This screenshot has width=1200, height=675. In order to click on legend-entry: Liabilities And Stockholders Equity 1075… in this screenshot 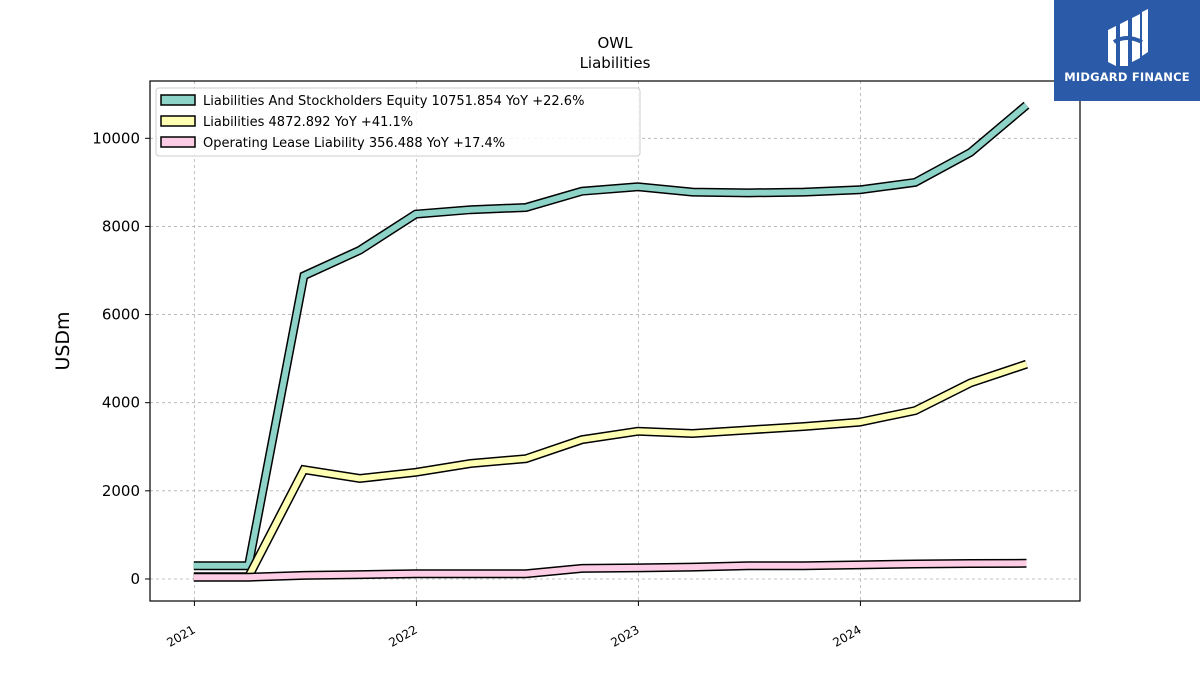, I will do `click(393, 101)`.